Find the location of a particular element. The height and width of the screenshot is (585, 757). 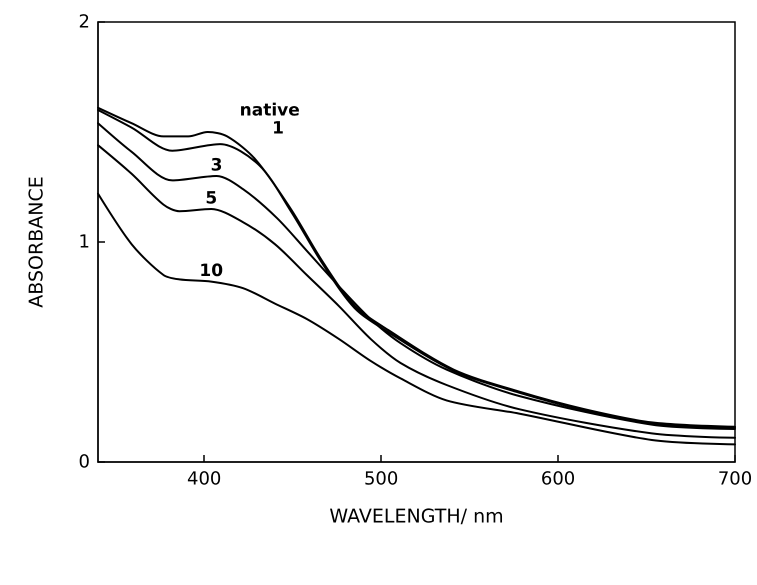

x-axis-title: WAVELENGTH/ nm is located at coordinates (416, 517).